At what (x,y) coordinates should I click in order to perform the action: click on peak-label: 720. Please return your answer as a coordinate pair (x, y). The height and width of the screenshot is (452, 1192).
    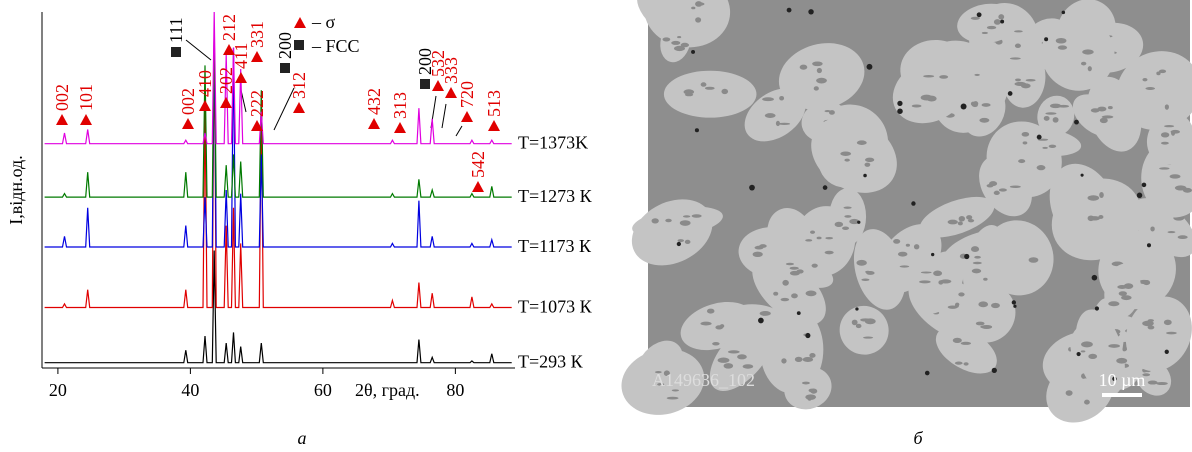
    Looking at the image, I should click on (467, 94).